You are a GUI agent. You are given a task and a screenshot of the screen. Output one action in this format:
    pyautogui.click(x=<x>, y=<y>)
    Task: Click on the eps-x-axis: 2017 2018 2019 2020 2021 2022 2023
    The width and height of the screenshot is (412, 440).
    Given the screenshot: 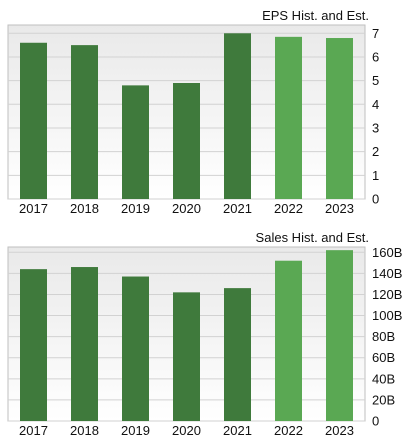 What is the action you would take?
    pyautogui.click(x=186, y=208)
    